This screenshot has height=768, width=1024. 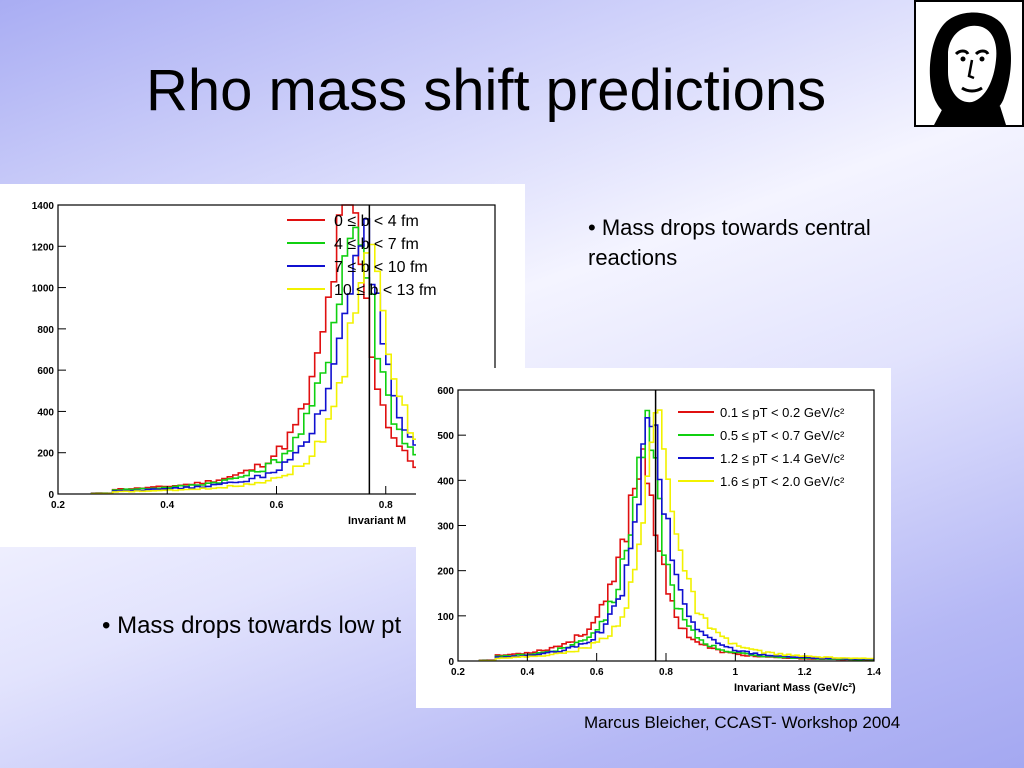 I want to click on x-tick-label: 1.4, so click(x=874, y=672).